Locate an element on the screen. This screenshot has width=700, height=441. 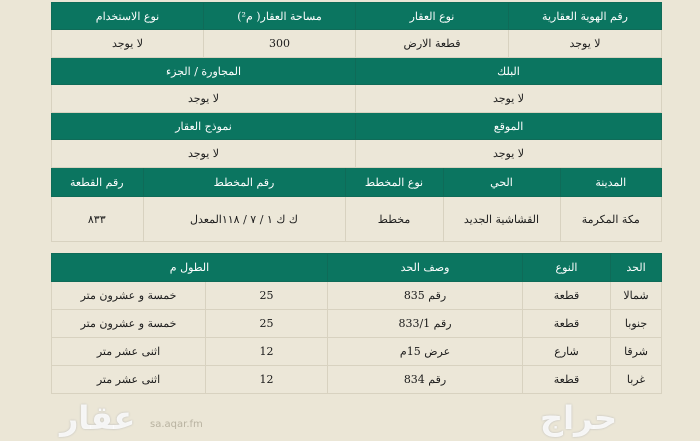
value-property-model: لا يوجد is located at coordinates (203, 153).